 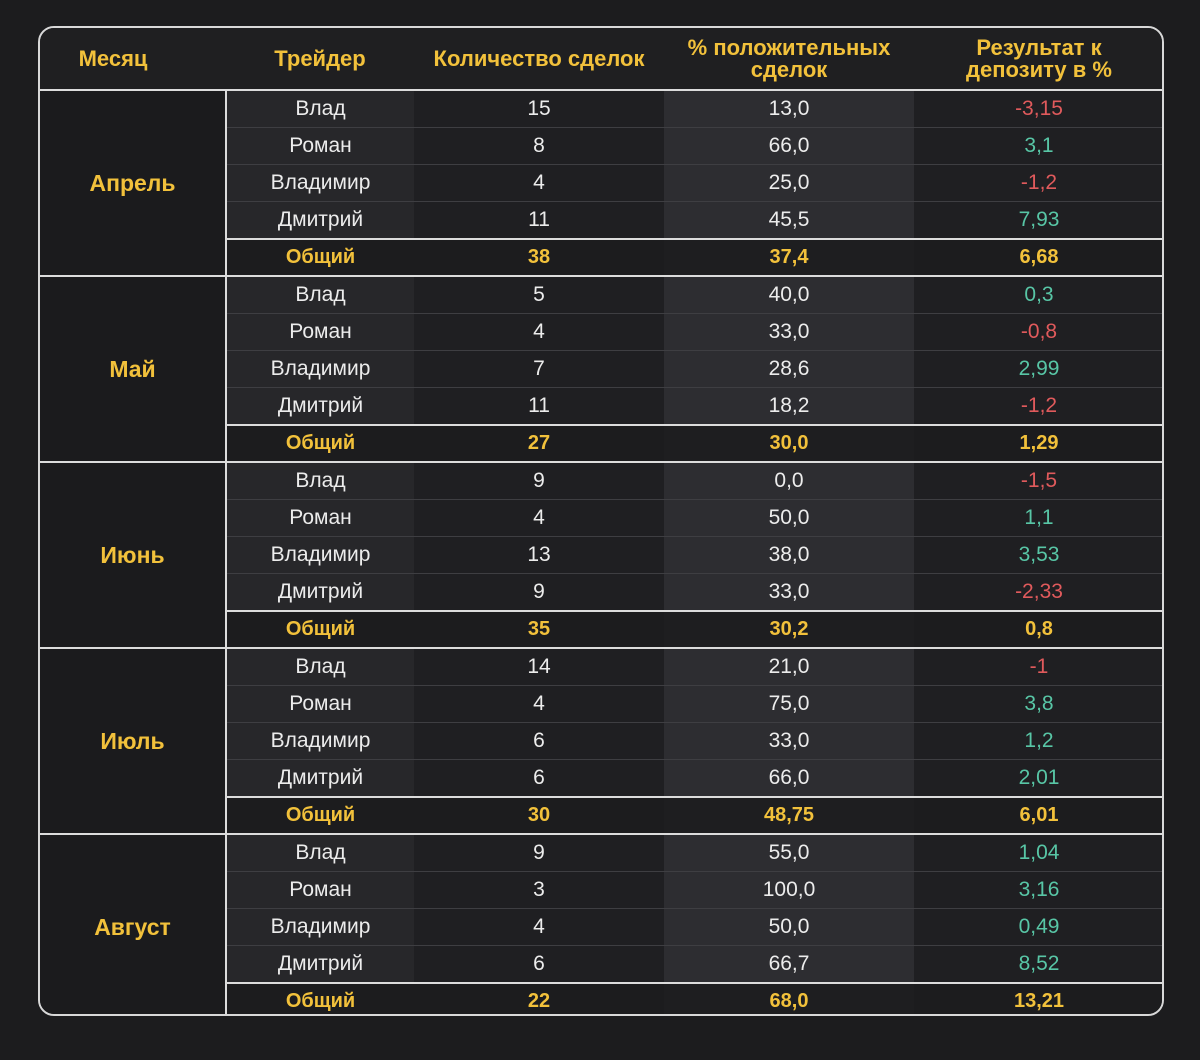 I want to click on trade-count: 11, so click(x=539, y=406).